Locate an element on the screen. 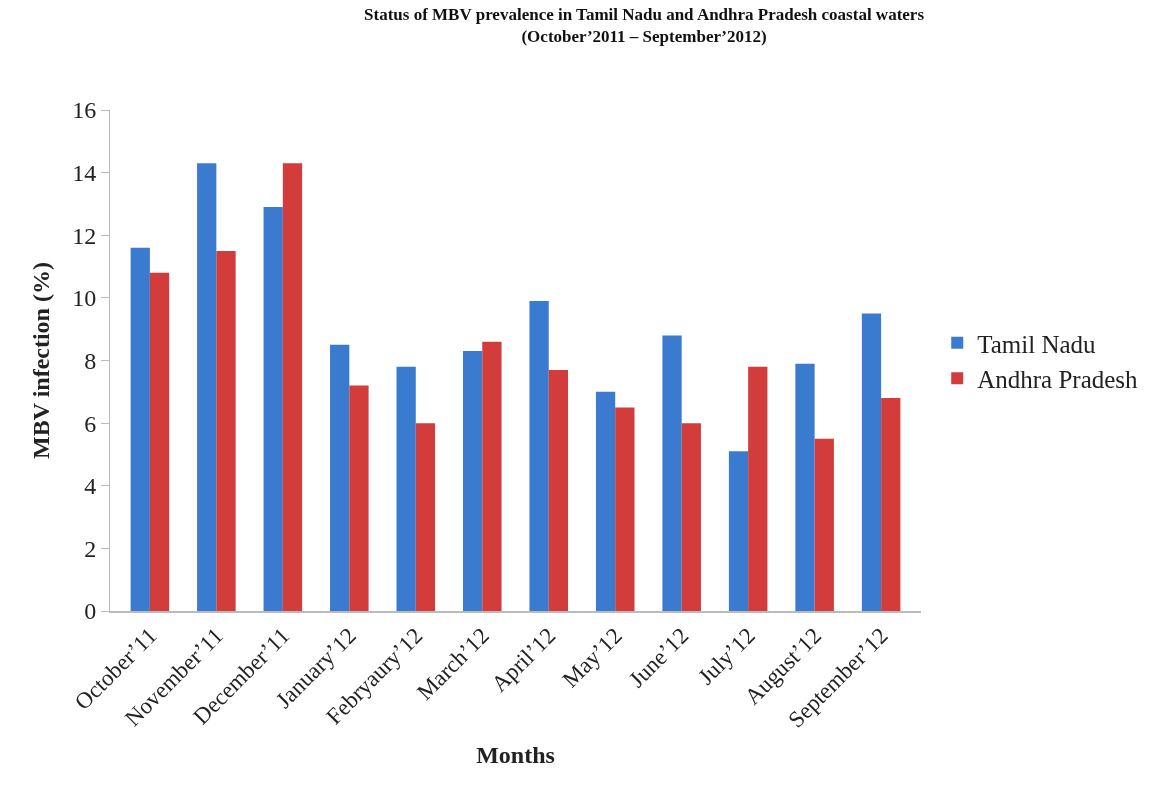 The height and width of the screenshot is (811, 1171). y-tick-label: 12 is located at coordinates (84, 235).